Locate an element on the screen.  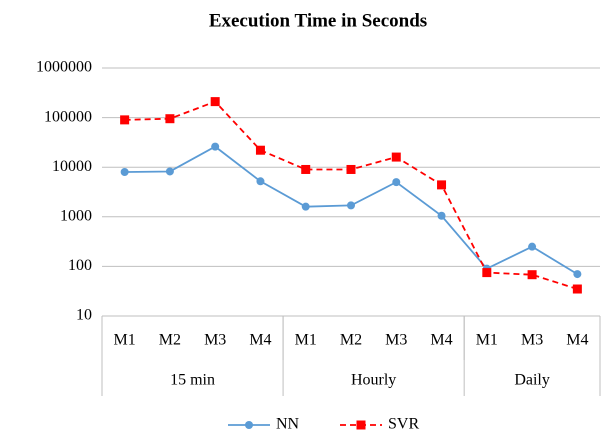
group-label: Hourly is located at coordinates (373, 380).